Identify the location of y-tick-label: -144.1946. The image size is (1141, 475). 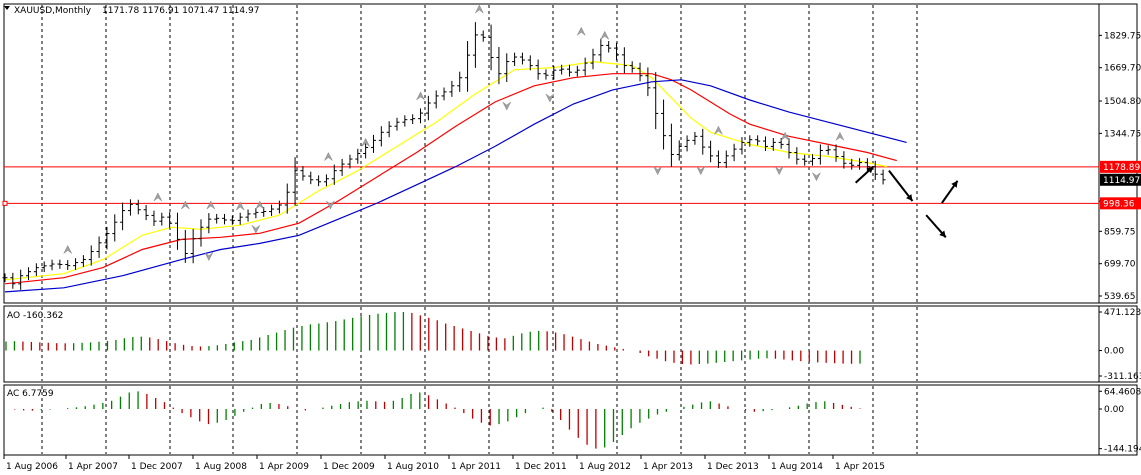
(1122, 450).